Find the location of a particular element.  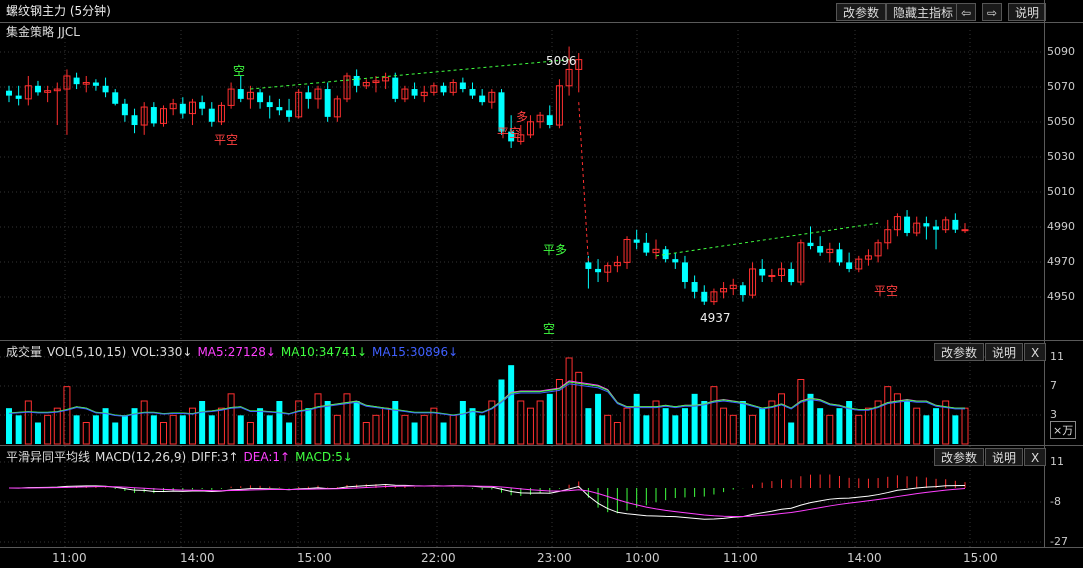

volume-indicator: VOL(5,10,15) is located at coordinates (87, 351).